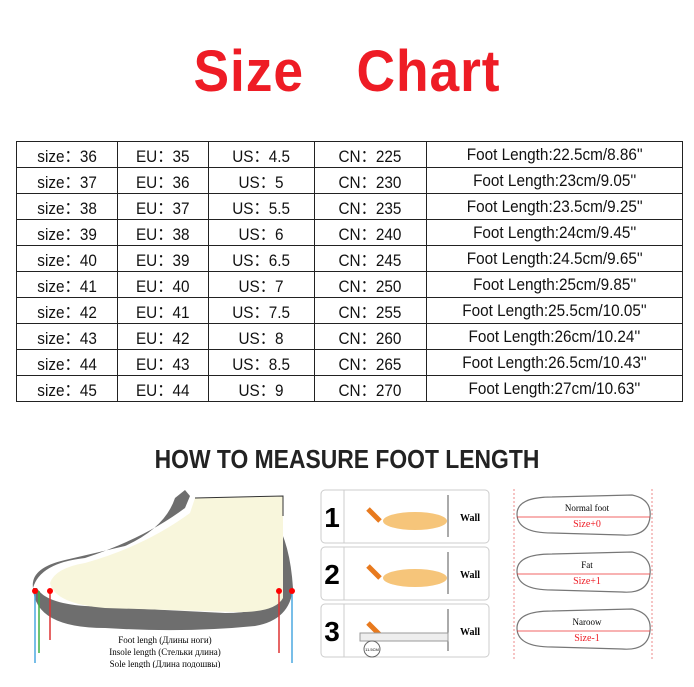 This screenshot has width=694, height=687. I want to click on sole-length-label: Sole length (Длина подошвы), so click(165, 663).